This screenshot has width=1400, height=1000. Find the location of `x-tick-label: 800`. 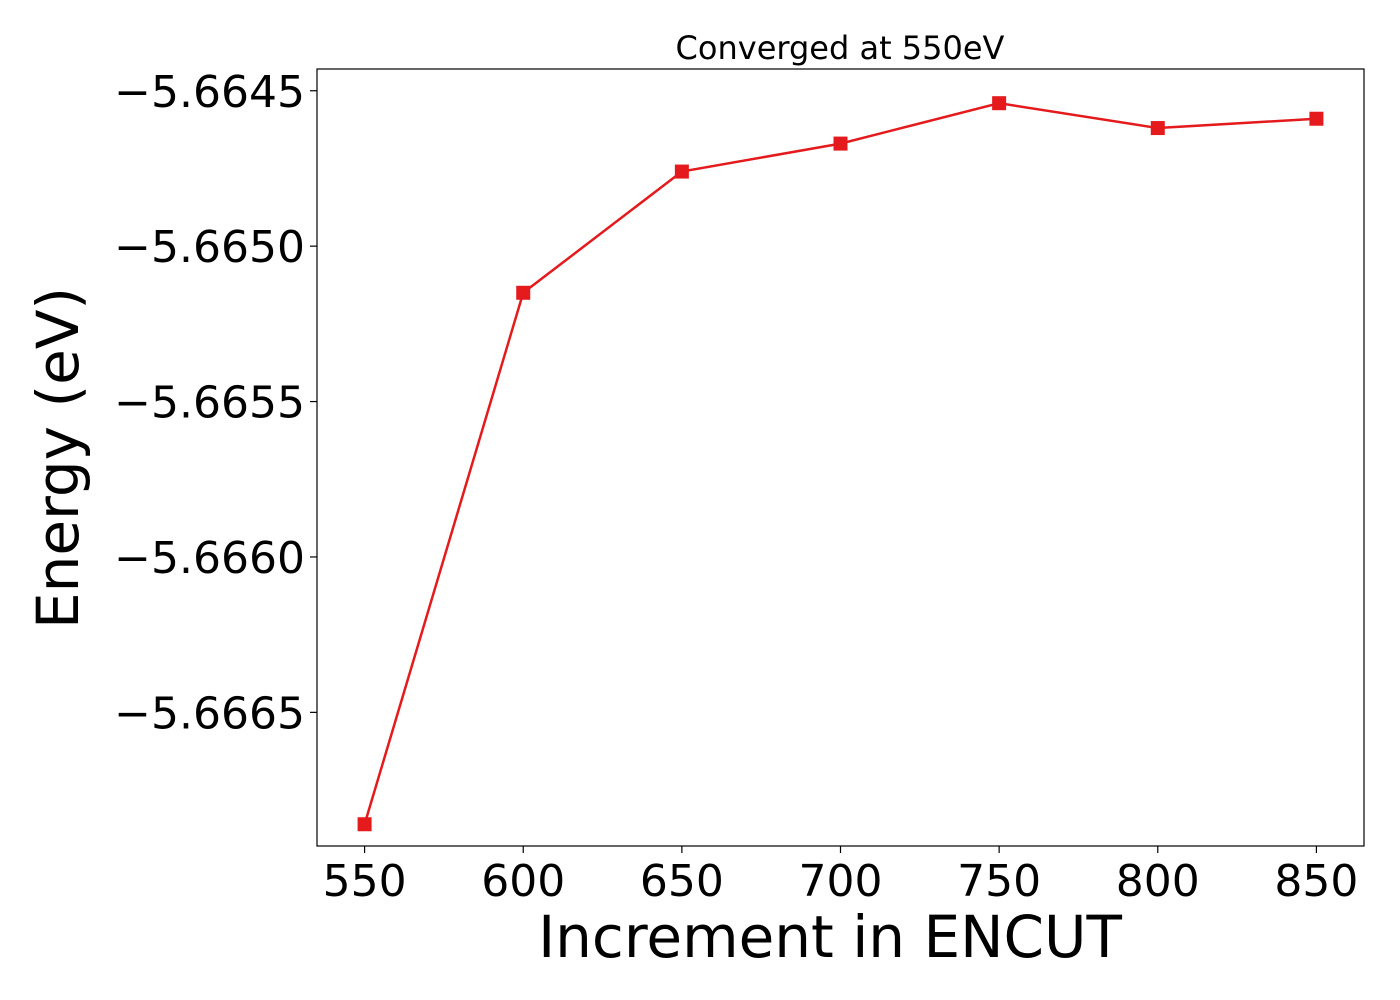

x-tick-label: 800 is located at coordinates (1158, 881).